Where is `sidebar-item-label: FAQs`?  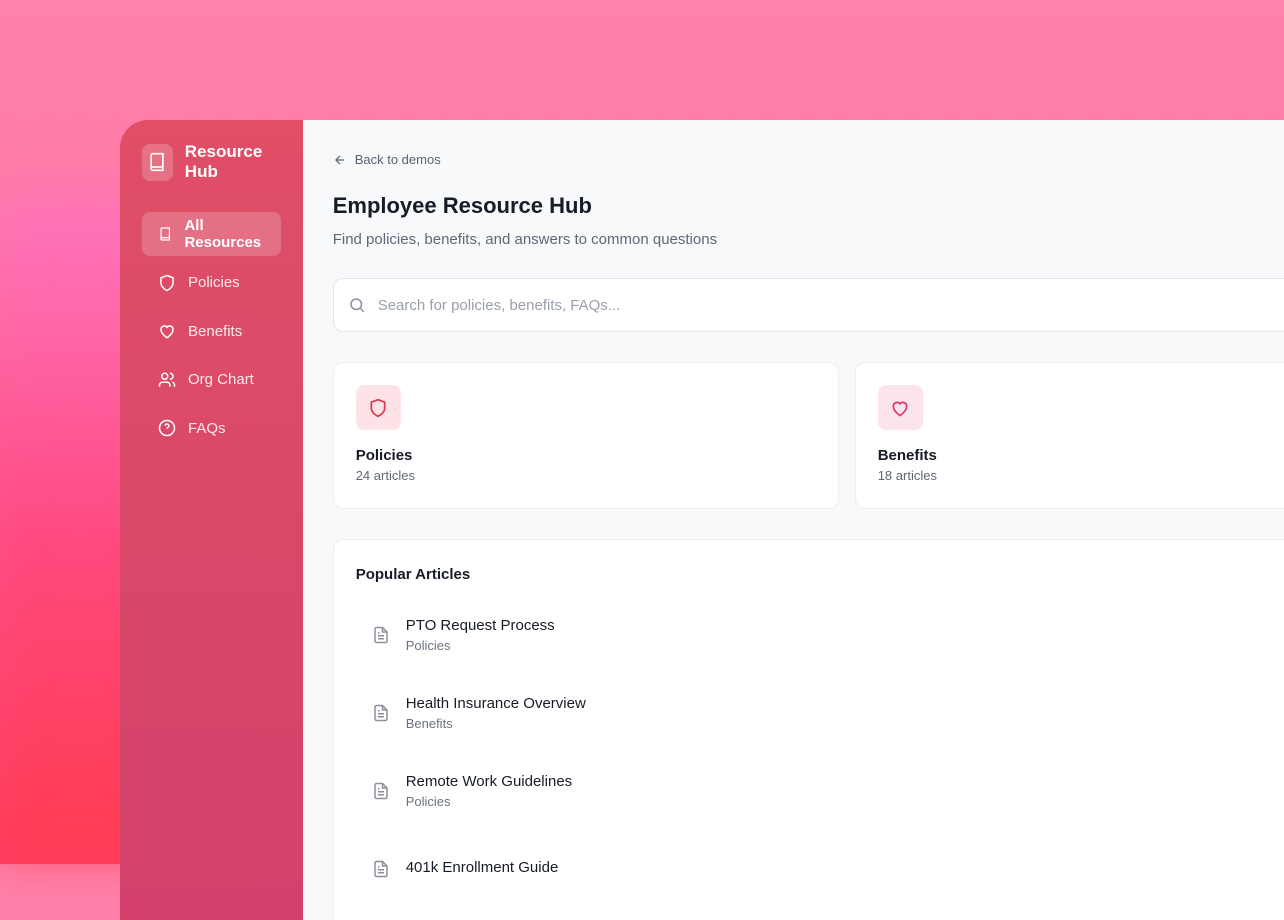 sidebar-item-label: FAQs is located at coordinates (207, 428).